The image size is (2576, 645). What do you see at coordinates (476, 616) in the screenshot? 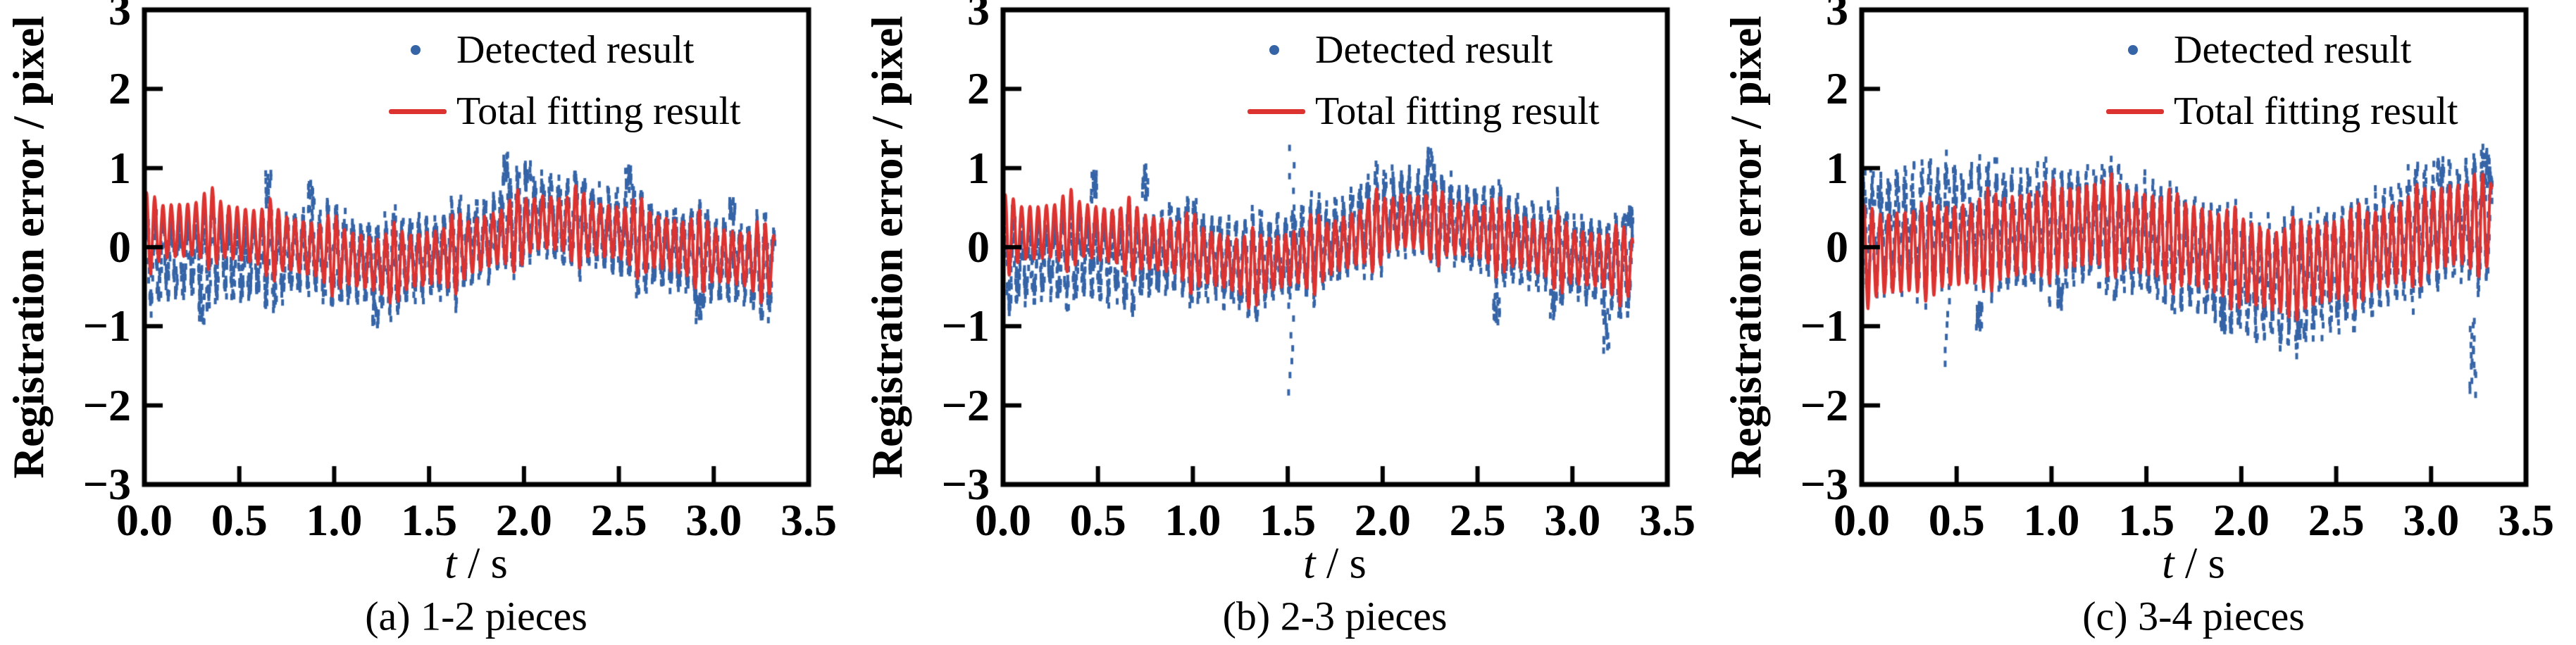
I see `subplot-caption: (a) 1-2 pieces` at bounding box center [476, 616].